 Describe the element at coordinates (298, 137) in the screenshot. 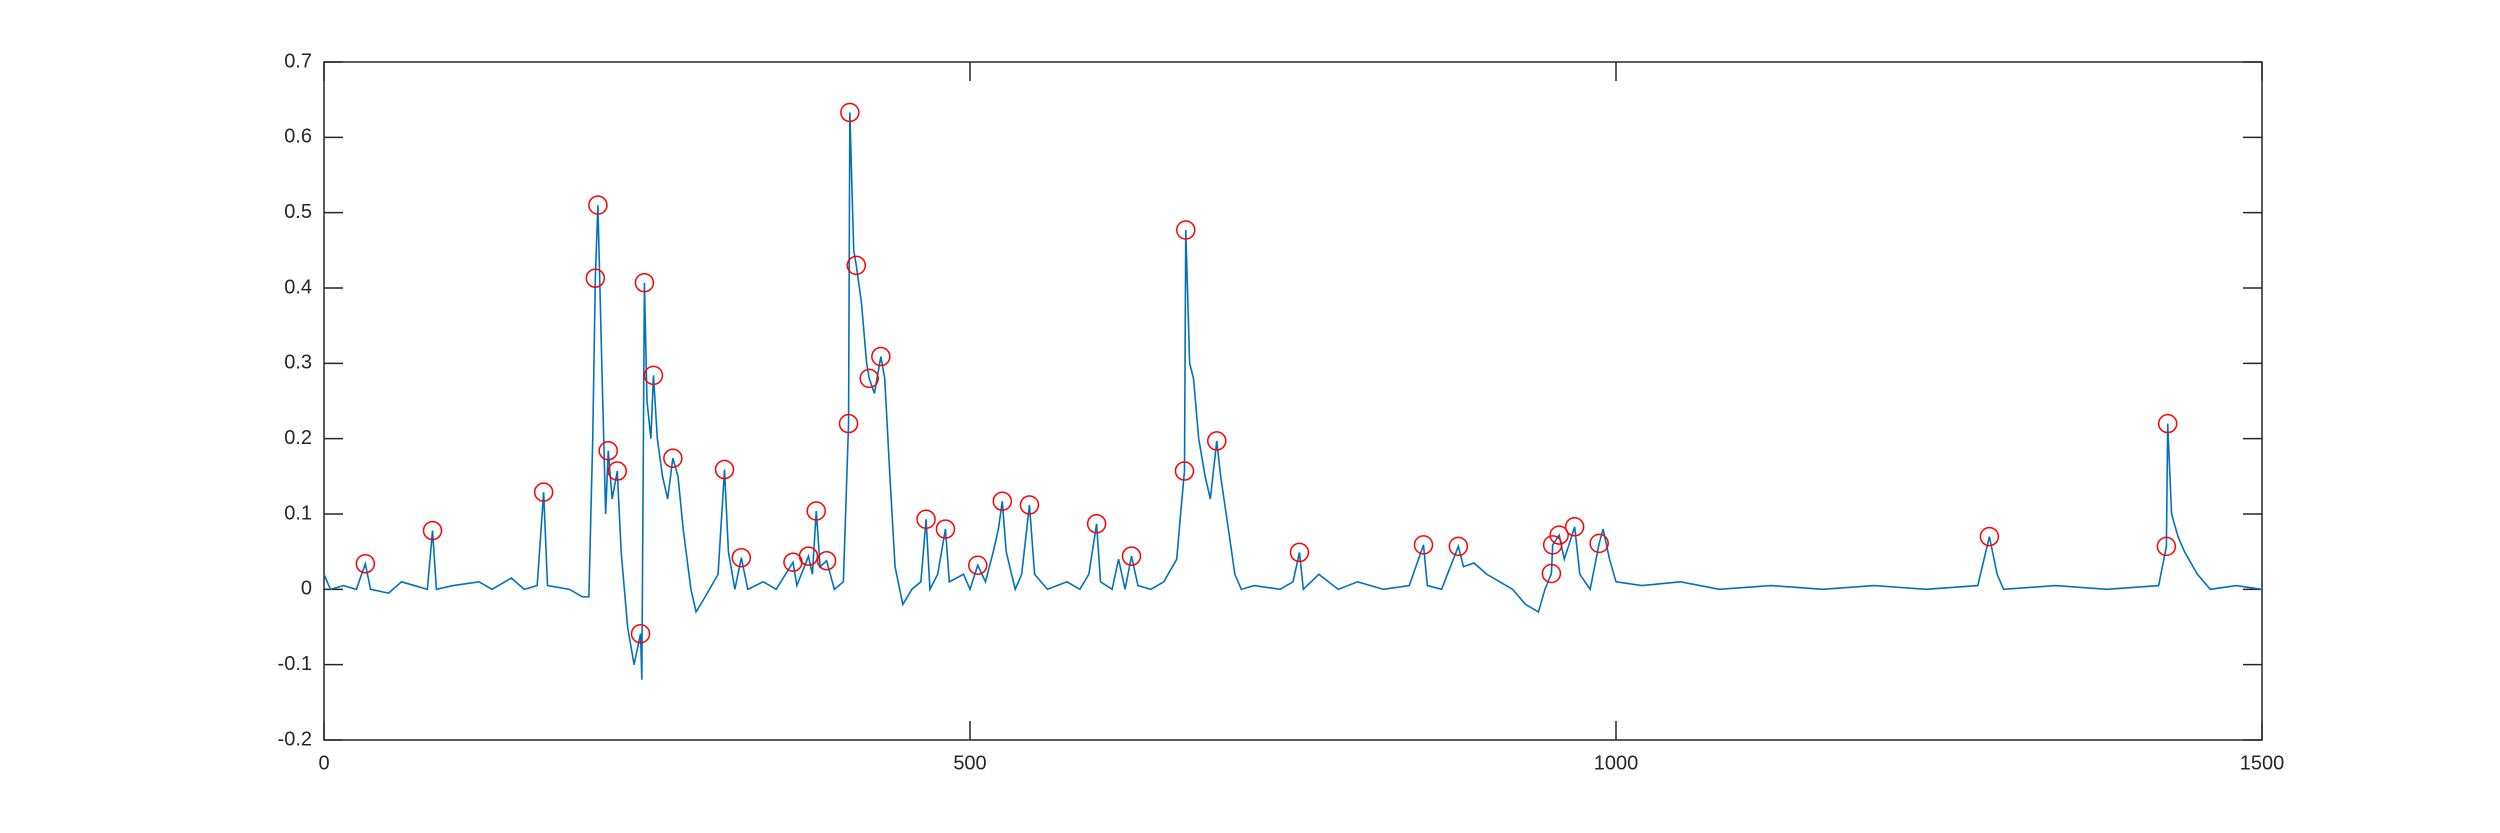

I see `y-tick-label: 0.6` at that location.